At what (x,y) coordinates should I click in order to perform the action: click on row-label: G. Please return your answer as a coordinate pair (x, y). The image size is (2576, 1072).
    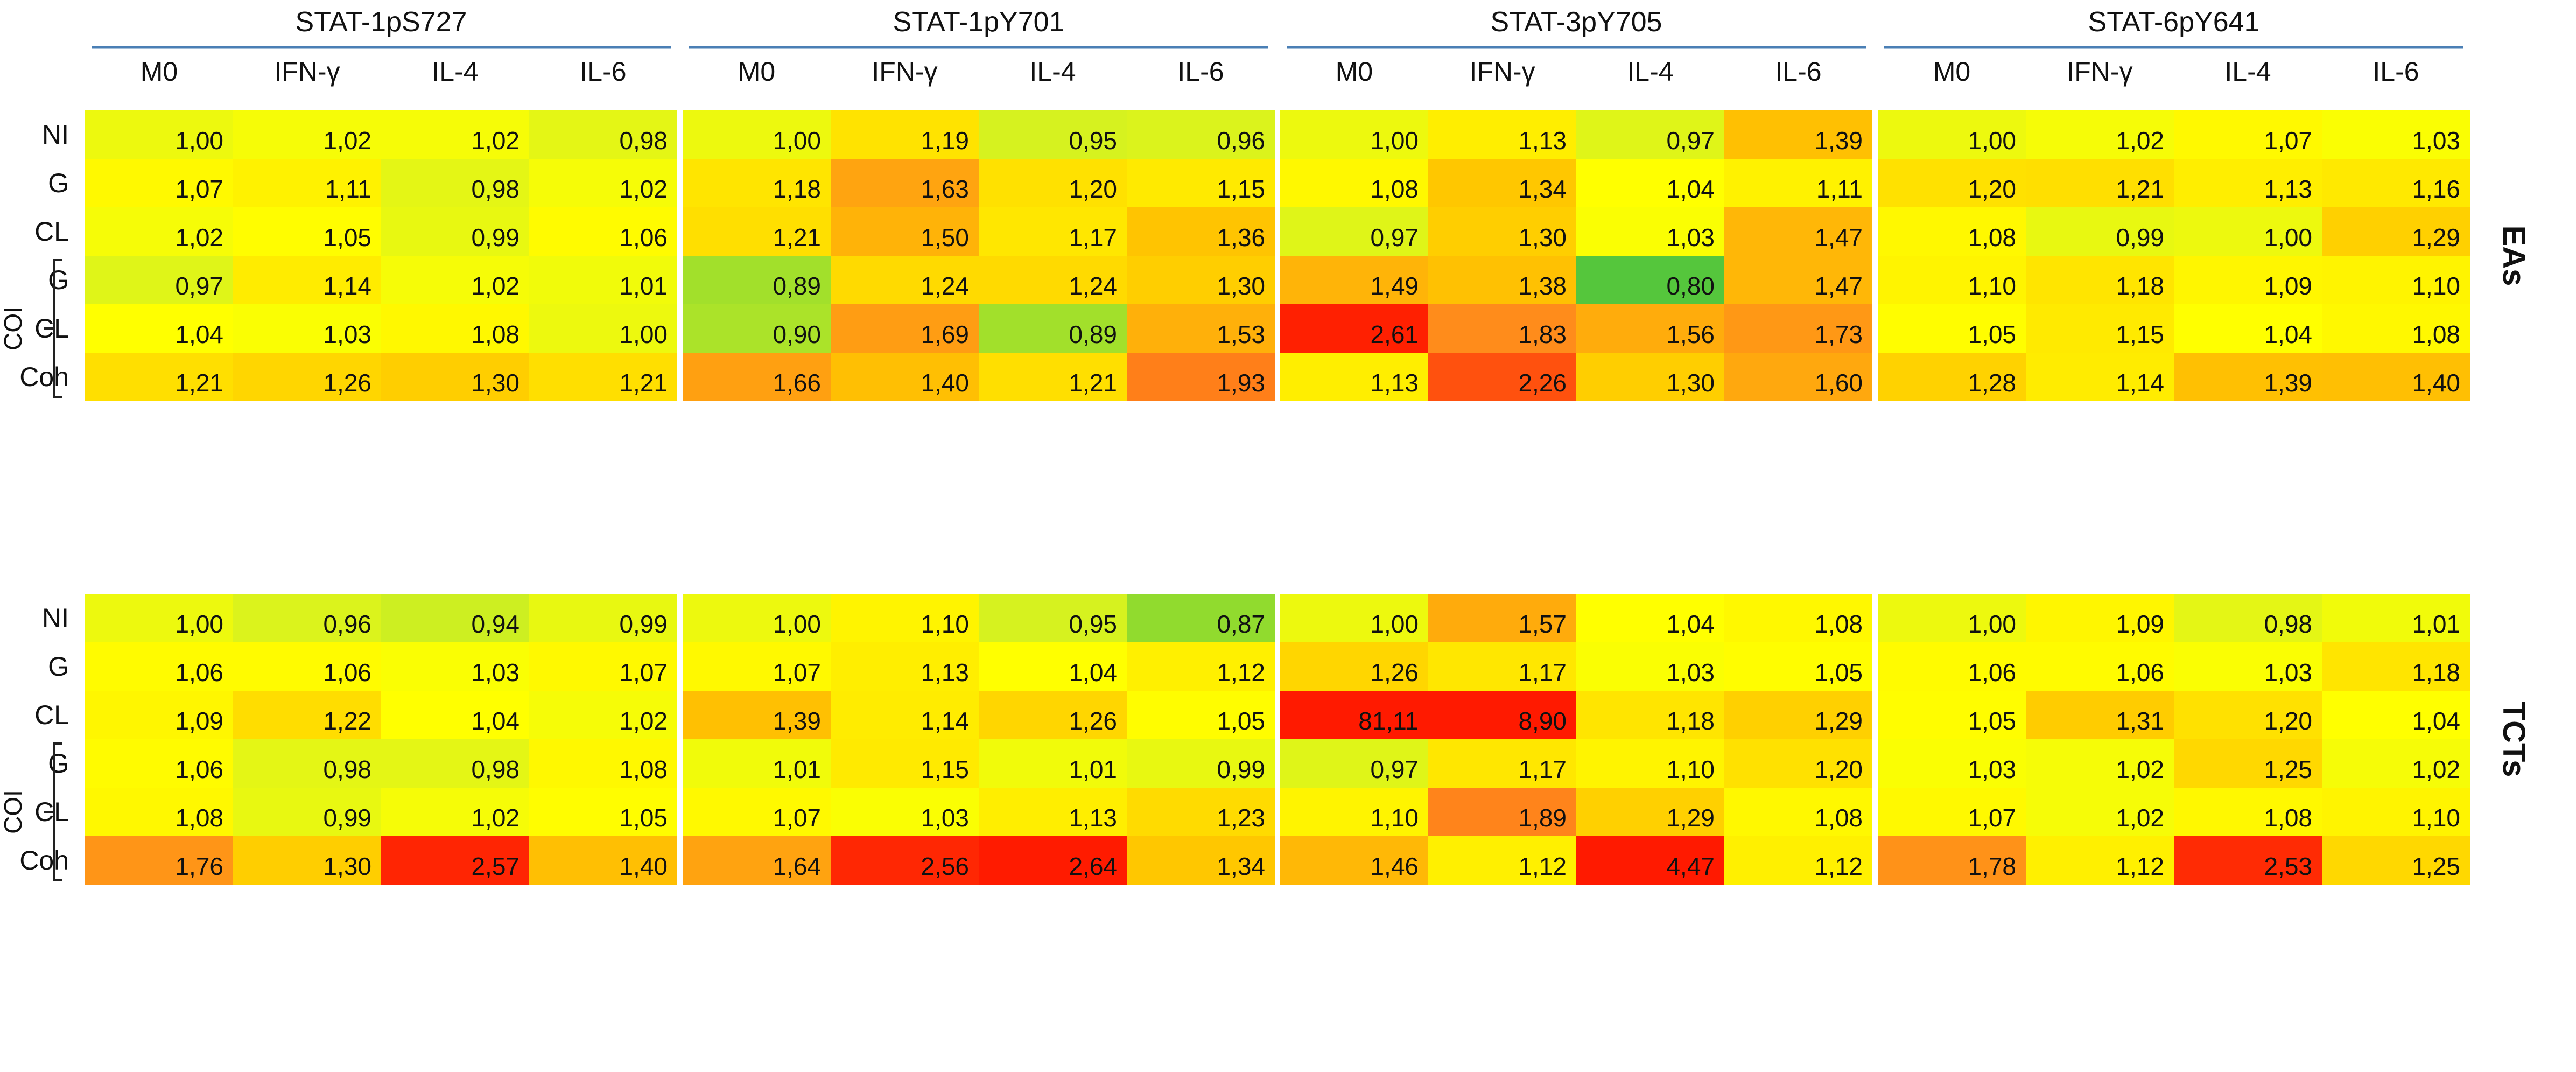
    Looking at the image, I should click on (58, 666).